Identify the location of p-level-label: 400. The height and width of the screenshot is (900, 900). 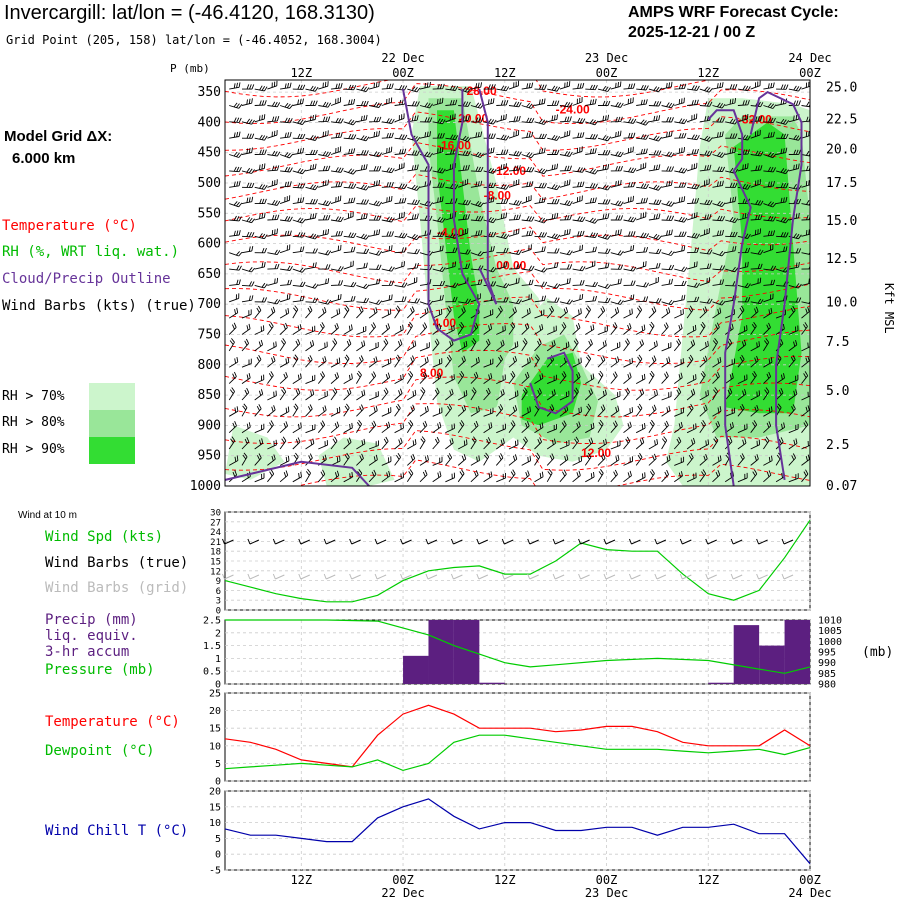
(209, 122).